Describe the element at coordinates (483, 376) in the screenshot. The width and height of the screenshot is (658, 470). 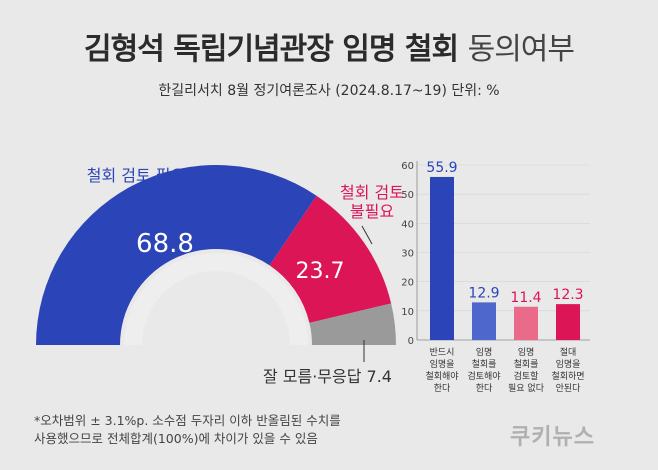
I see `bar-category-2-line-3: 검토해야` at that location.